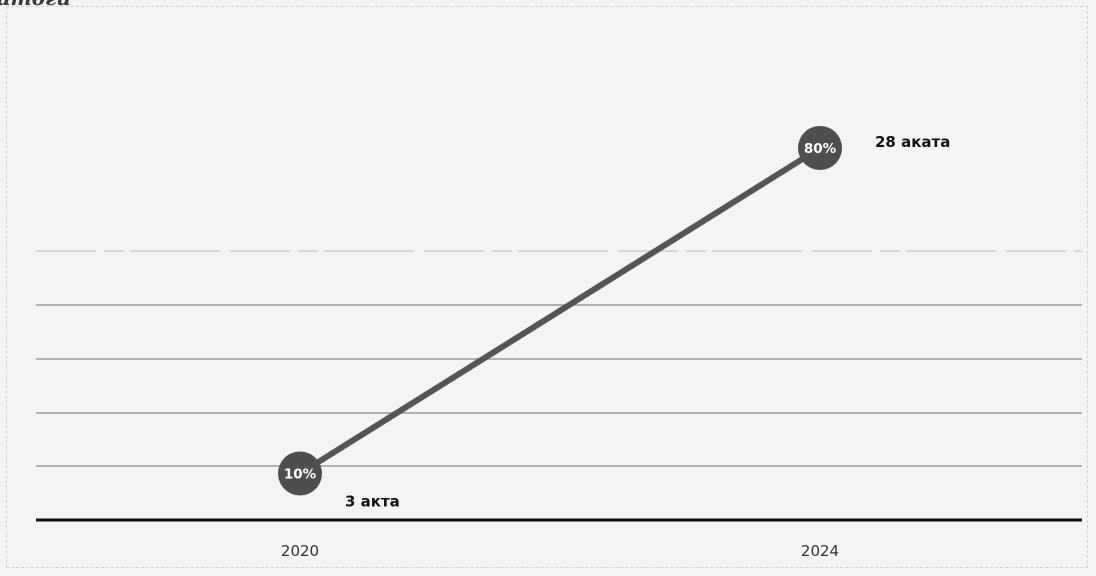  Describe the element at coordinates (300, 551) in the screenshot. I see `x-tick-label: 2020` at that location.